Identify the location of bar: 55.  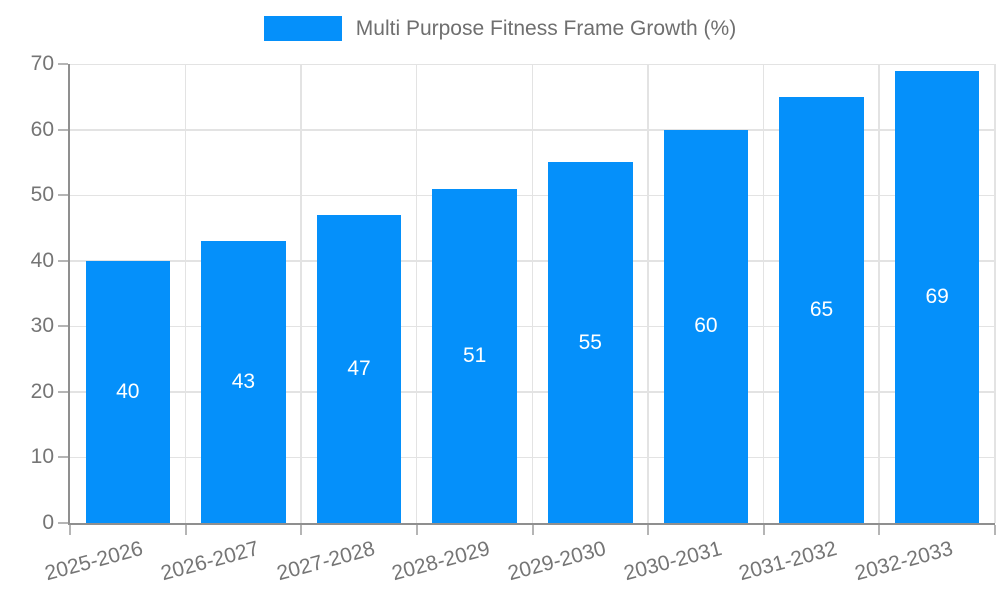
(590, 342).